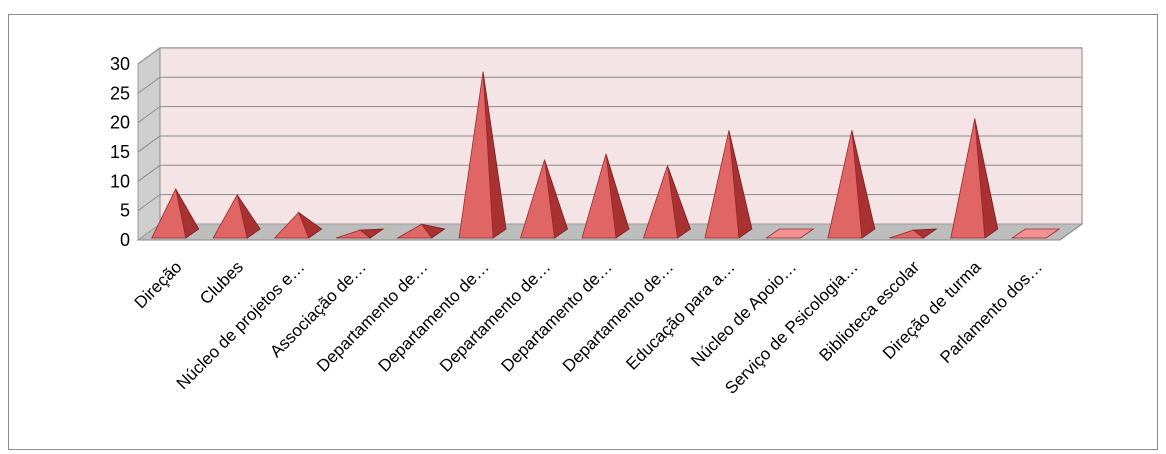 This screenshot has height=454, width=1166. What do you see at coordinates (125, 211) in the screenshot?
I see `y-tick-label: 5` at bounding box center [125, 211].